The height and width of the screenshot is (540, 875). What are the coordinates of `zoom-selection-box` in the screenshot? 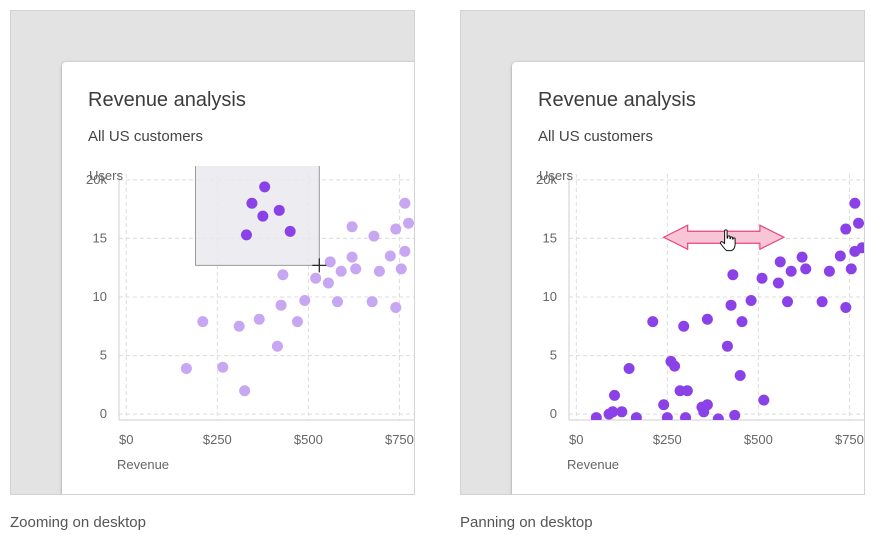 It's located at (257, 216).